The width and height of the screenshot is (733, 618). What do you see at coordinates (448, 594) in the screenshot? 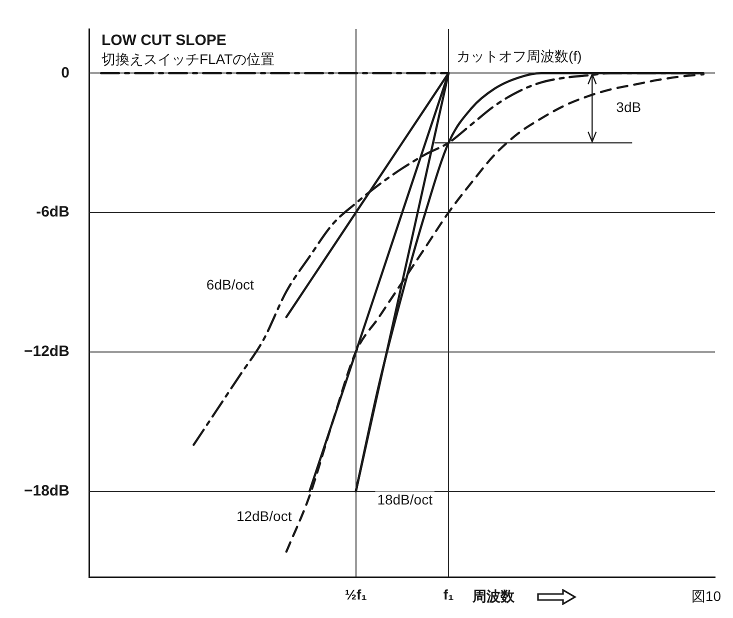
I see `x-tick-label: f₁` at bounding box center [448, 594].